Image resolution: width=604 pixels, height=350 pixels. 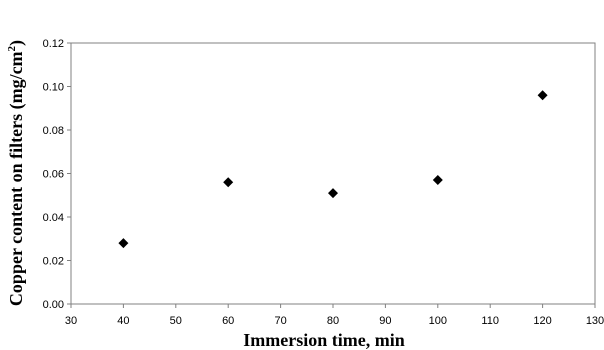 What do you see at coordinates (333, 321) in the screenshot?
I see `x-tick-label: 80` at bounding box center [333, 321].